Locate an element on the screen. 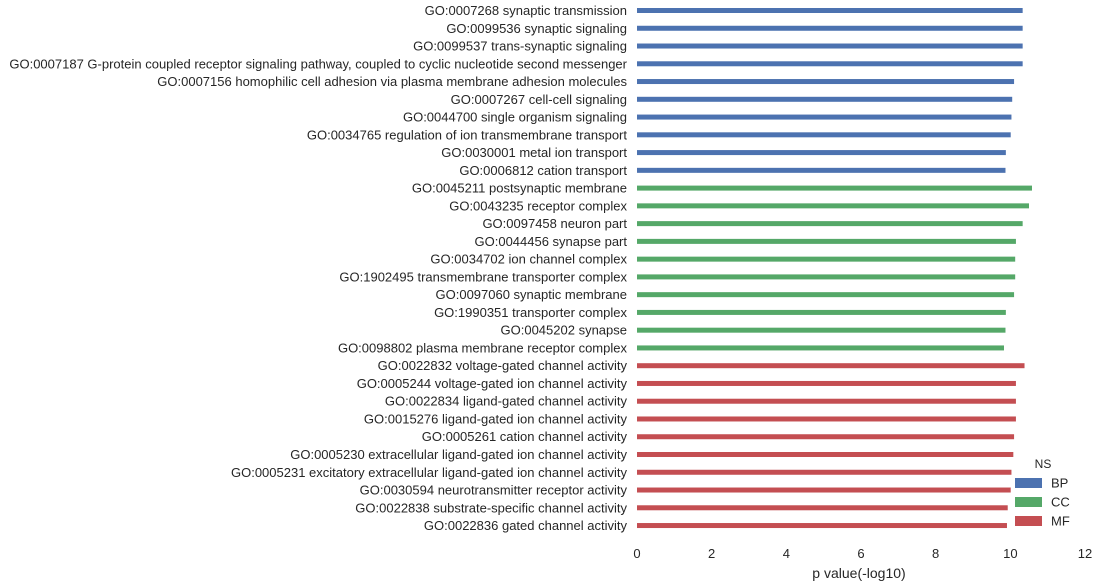 Image resolution: width=1097 pixels, height=587 pixels. category-label: GO:0006812 cation transport is located at coordinates (543, 170).